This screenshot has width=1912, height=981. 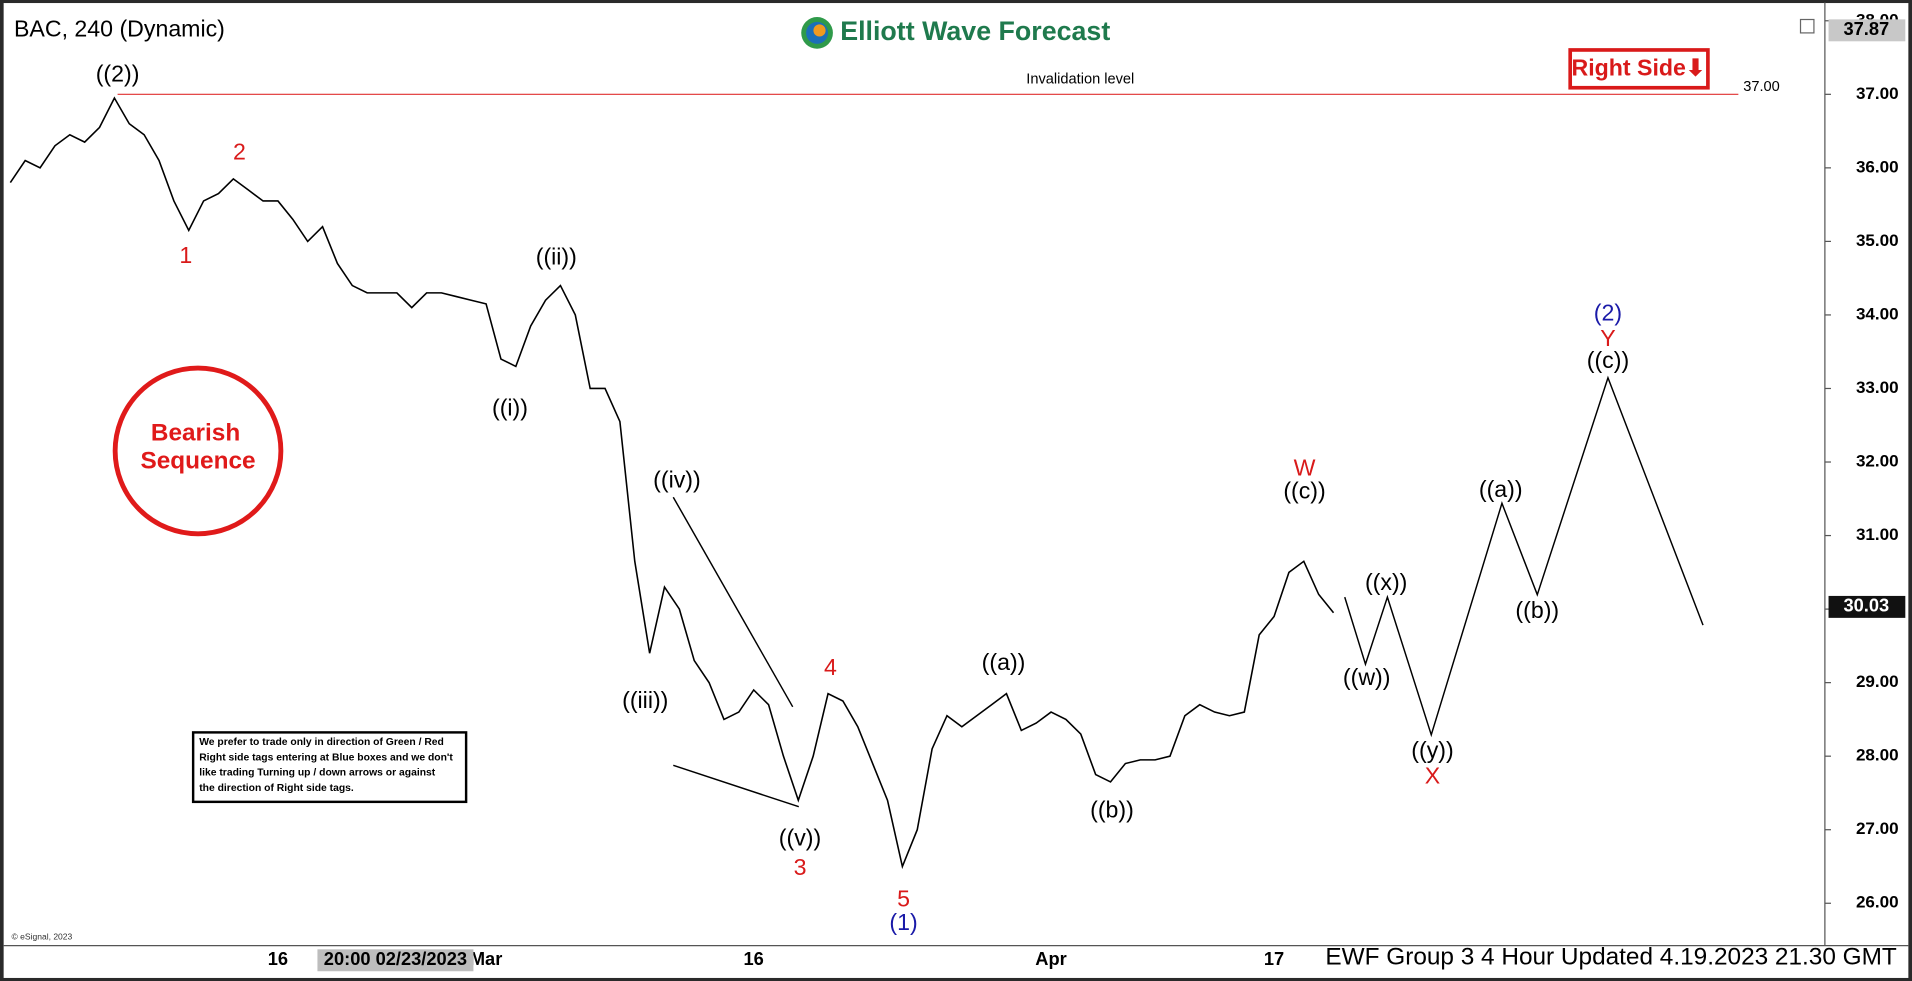 What do you see at coordinates (1432, 776) in the screenshot?
I see `wave-label: X` at bounding box center [1432, 776].